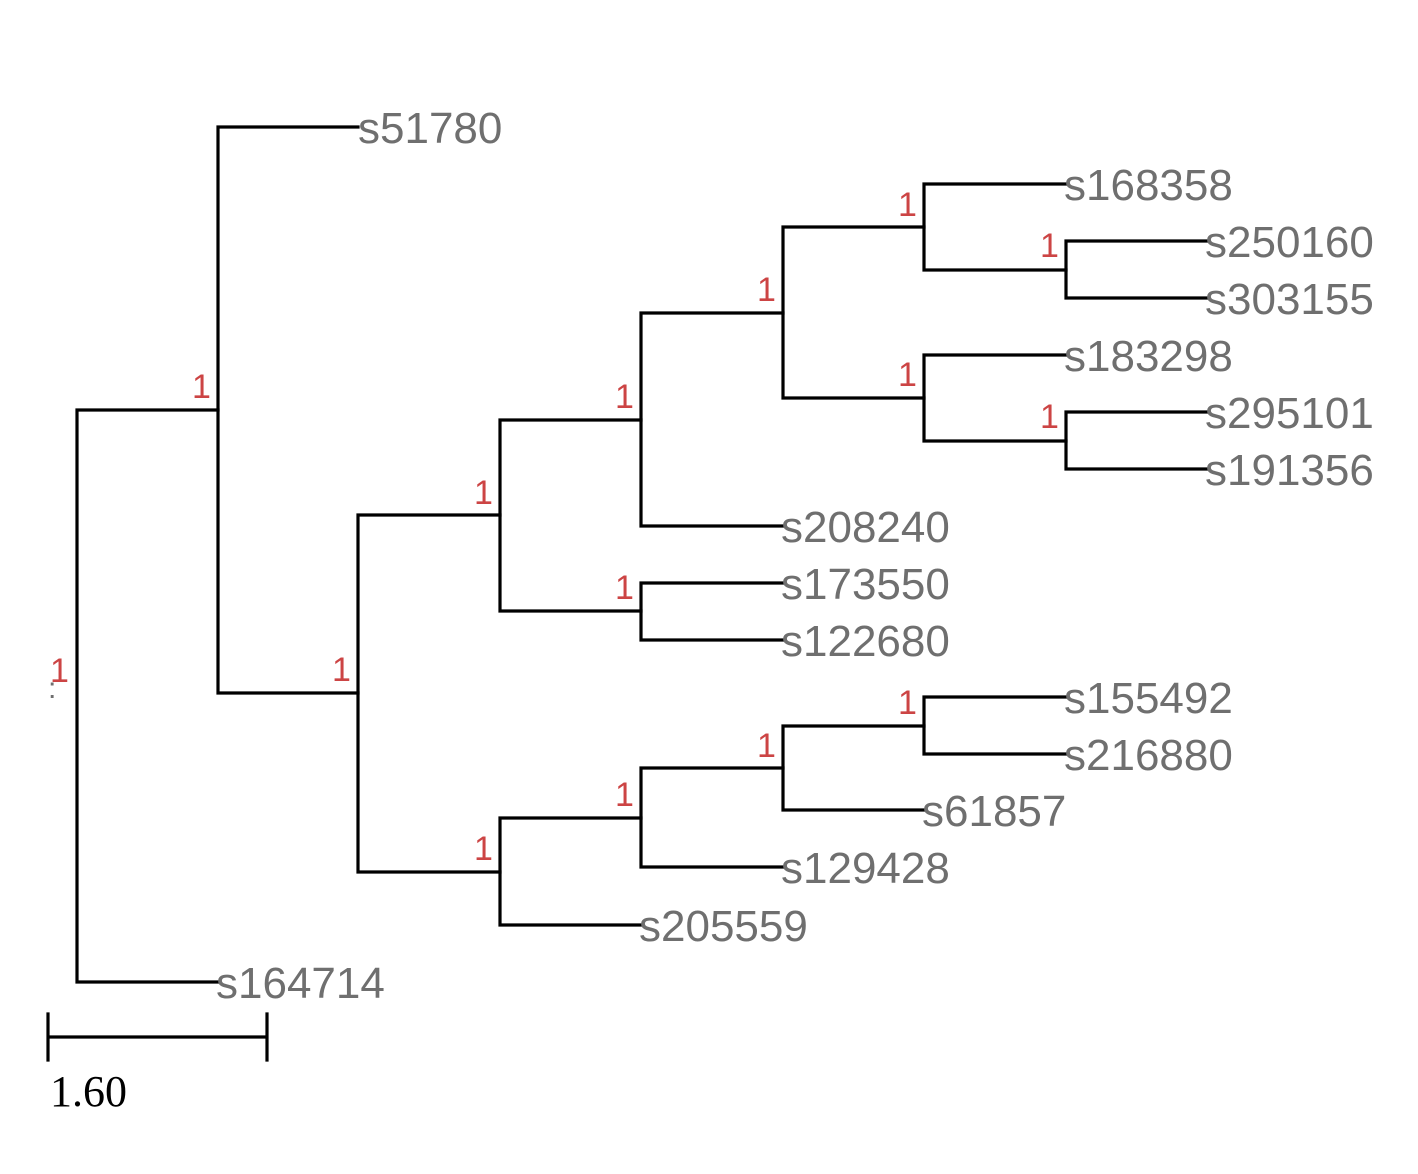 This screenshot has width=1418, height=1174. Describe the element at coordinates (865, 641) in the screenshot. I see `leaf-label: s122680` at that location.